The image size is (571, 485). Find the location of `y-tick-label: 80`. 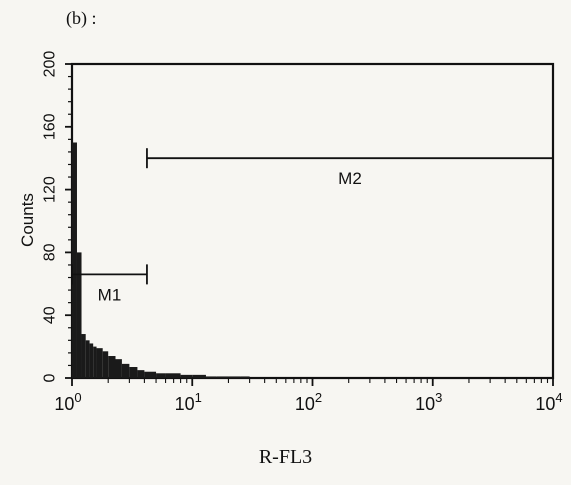

y-tick-label: 80 is located at coordinates (50, 252).